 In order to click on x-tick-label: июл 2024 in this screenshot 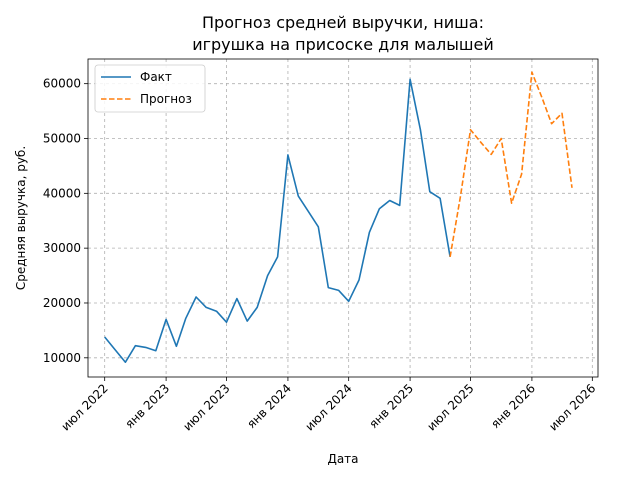, I will do `click(329, 407)`.